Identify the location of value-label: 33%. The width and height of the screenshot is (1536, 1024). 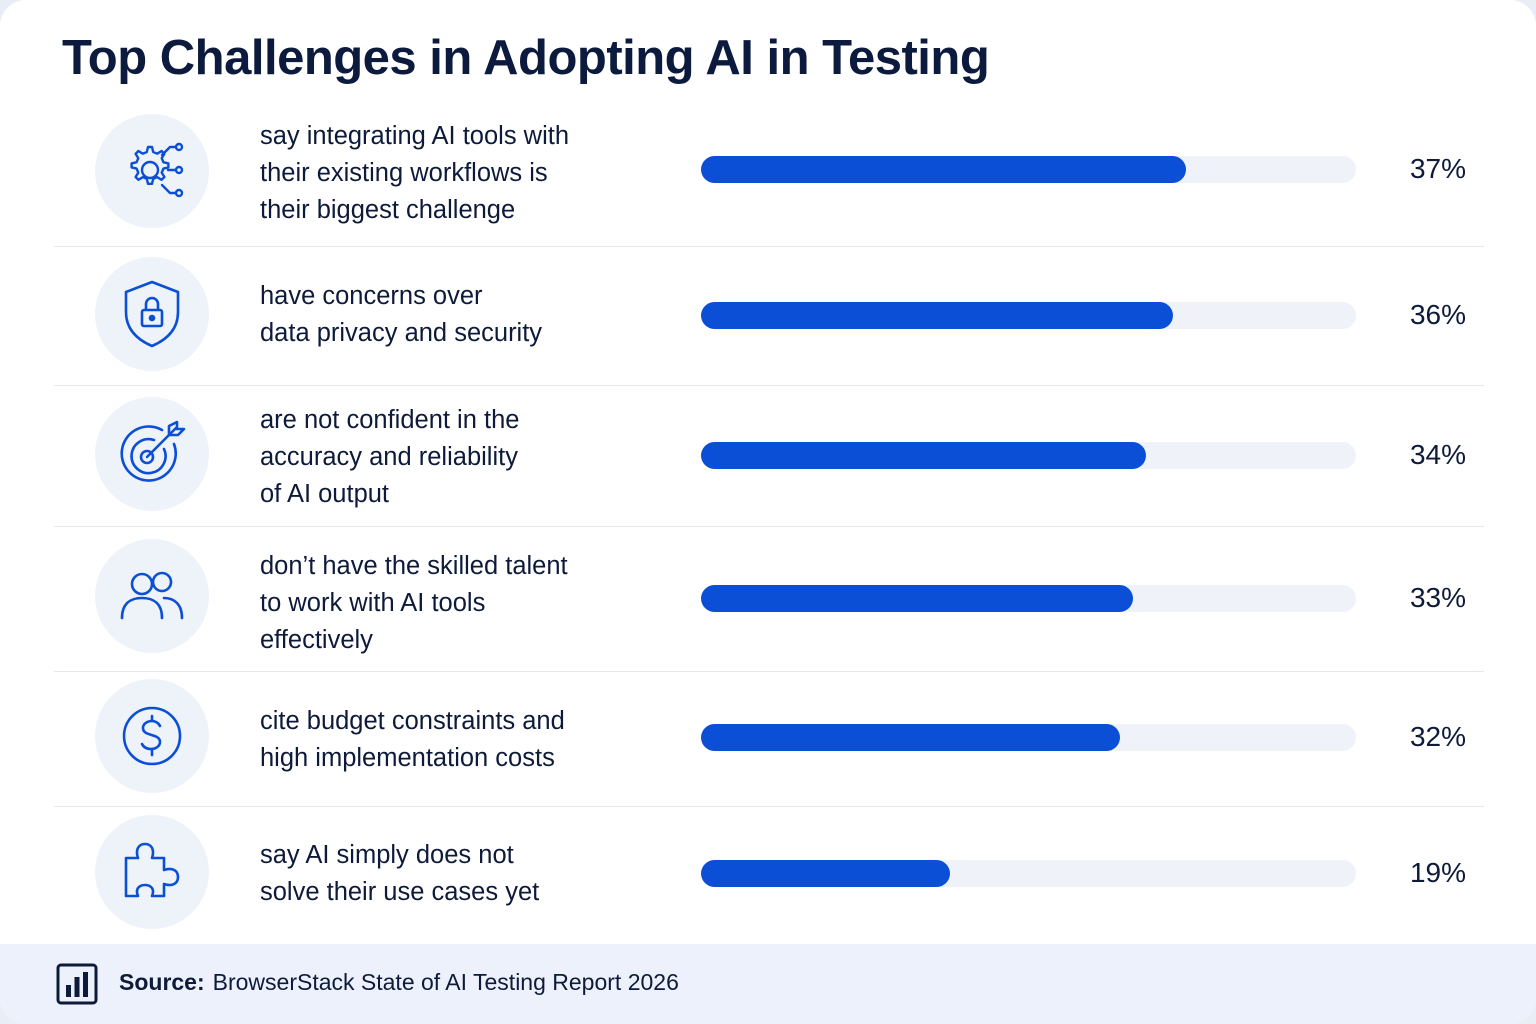
(1437, 597).